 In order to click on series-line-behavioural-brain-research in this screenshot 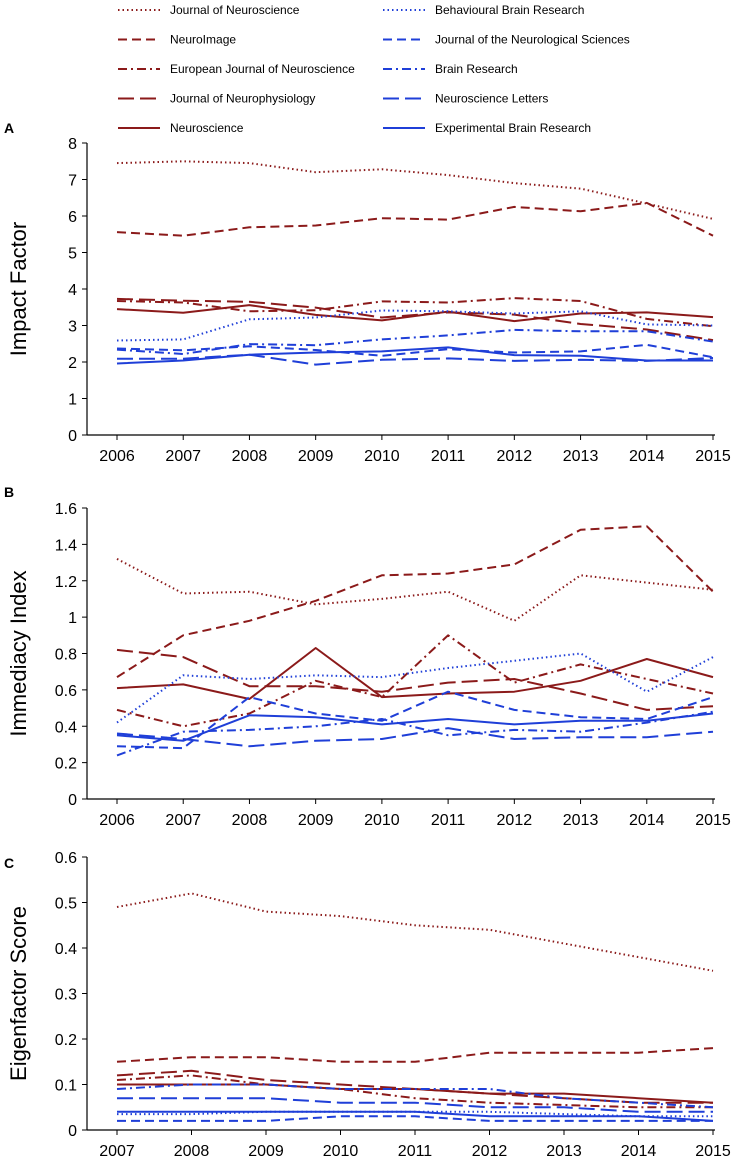, I will do `click(415, 688)`.